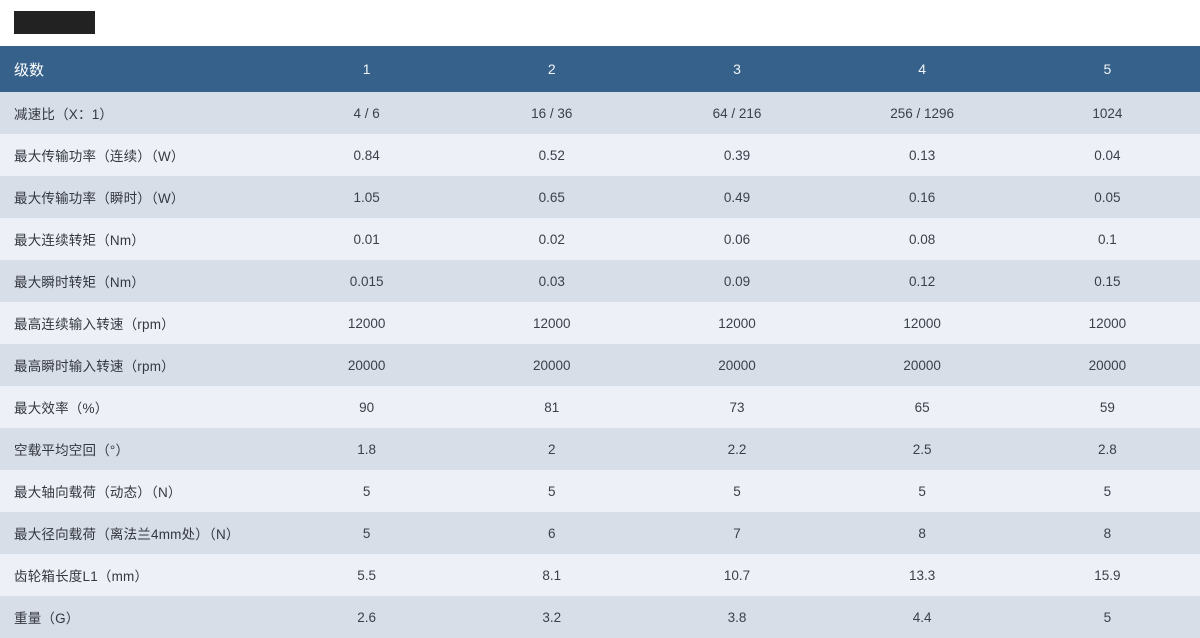  What do you see at coordinates (737, 449) in the screenshot?
I see `cell-stage-3: 2.2` at bounding box center [737, 449].